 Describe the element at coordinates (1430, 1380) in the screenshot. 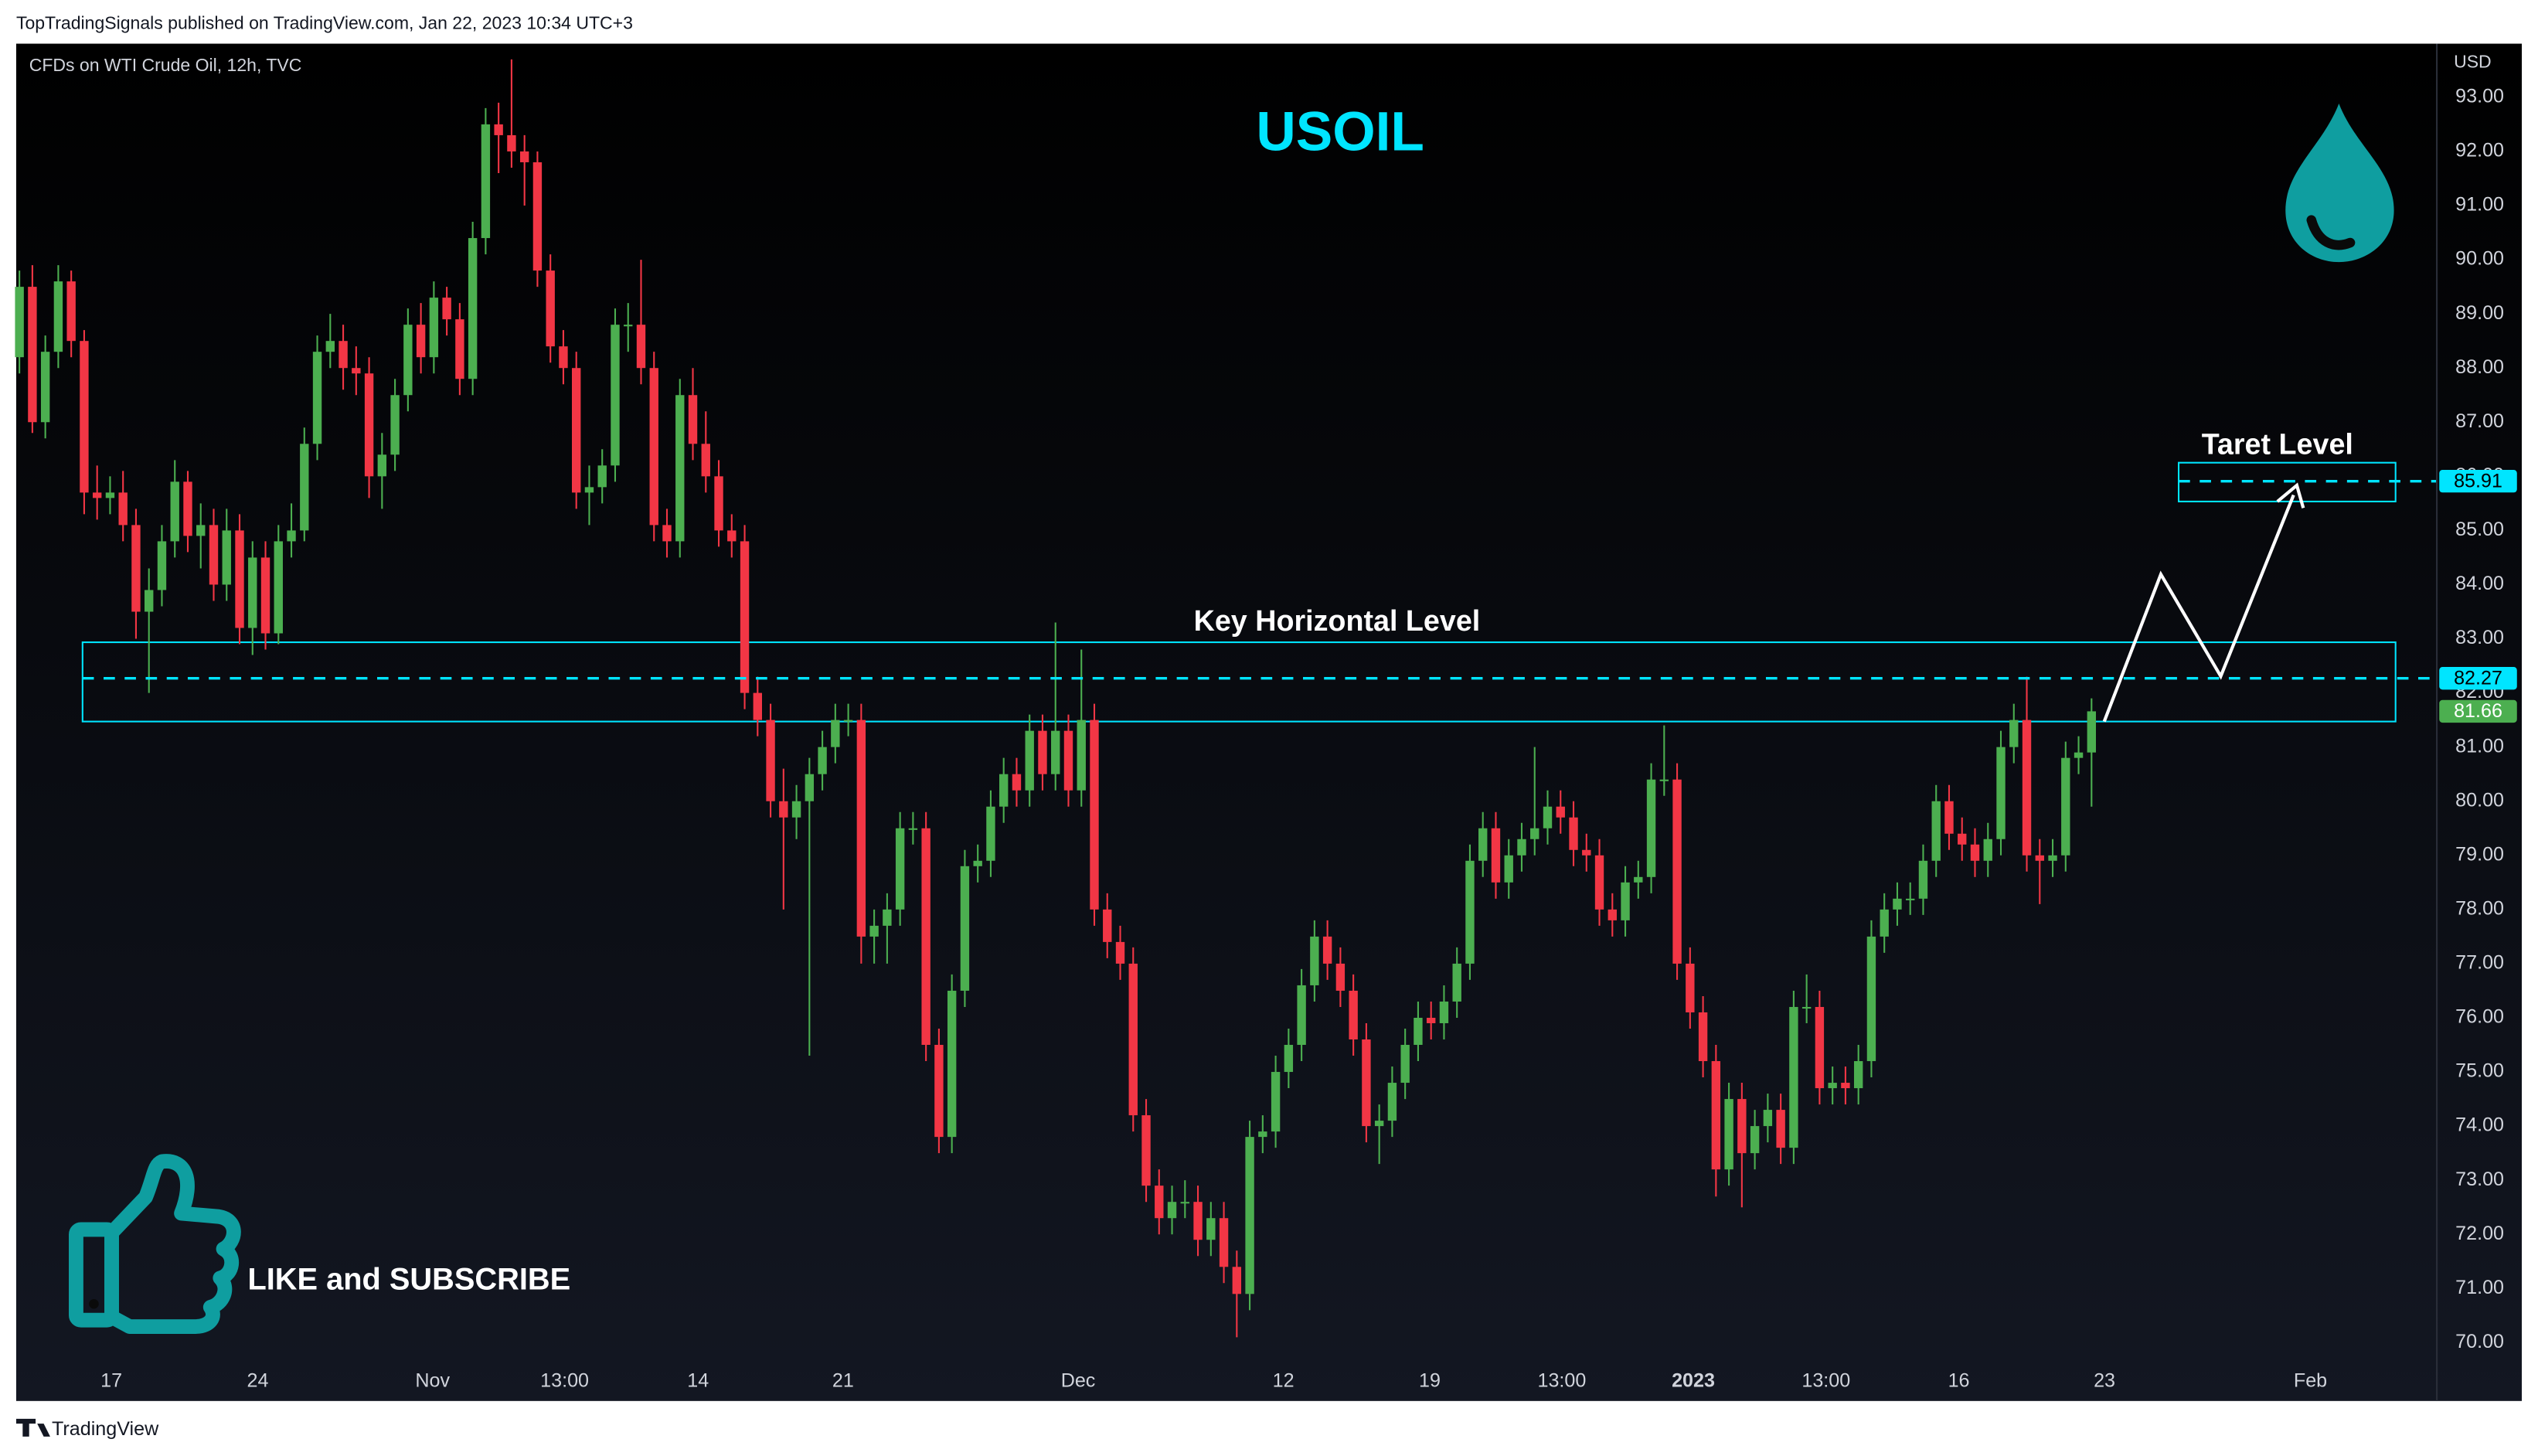

I see `x-tick-label: 19` at that location.